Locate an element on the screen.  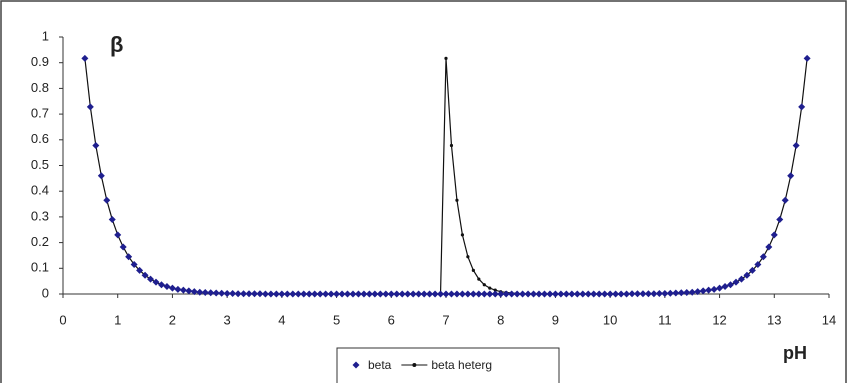
x-axis-label: pH is located at coordinates (795, 353).